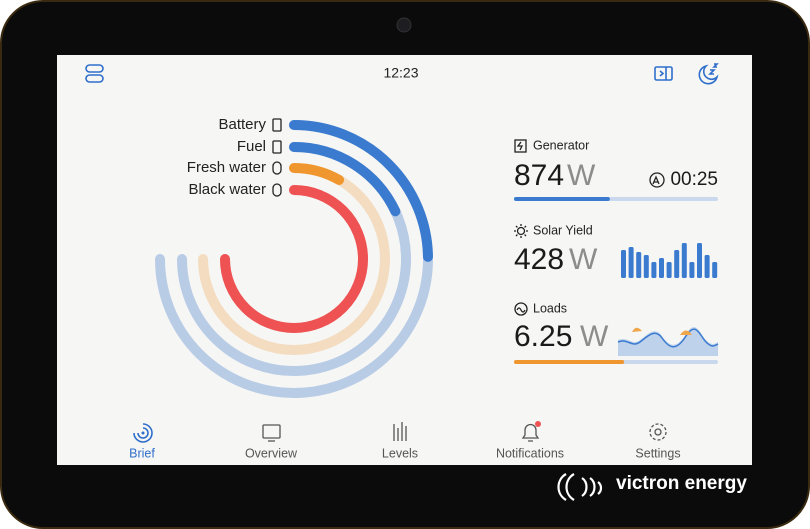 This screenshot has height=529, width=810. Describe the element at coordinates (143, 433) in the screenshot. I see `brief-icon` at that location.